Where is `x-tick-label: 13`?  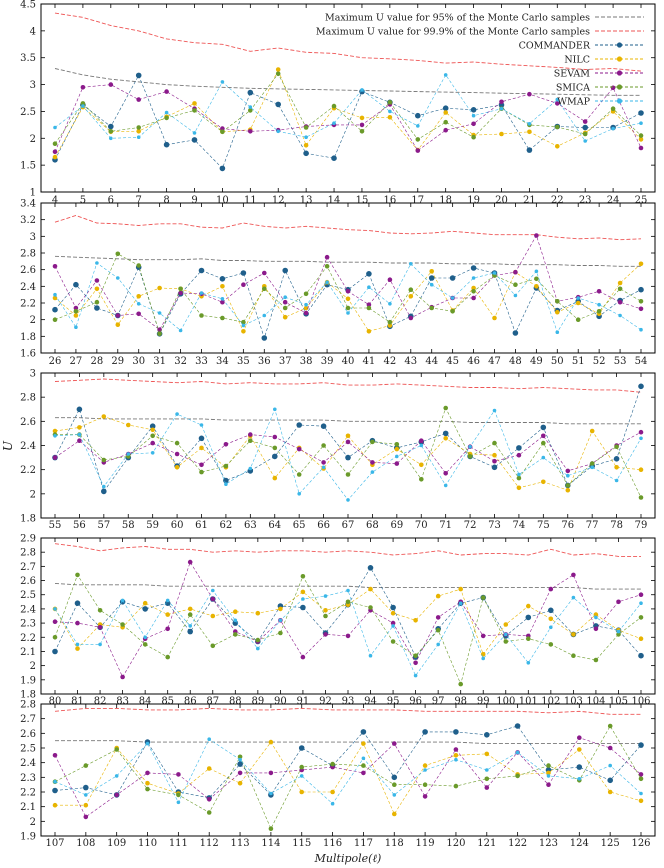 x-tick-label: 13 is located at coordinates (306, 200).